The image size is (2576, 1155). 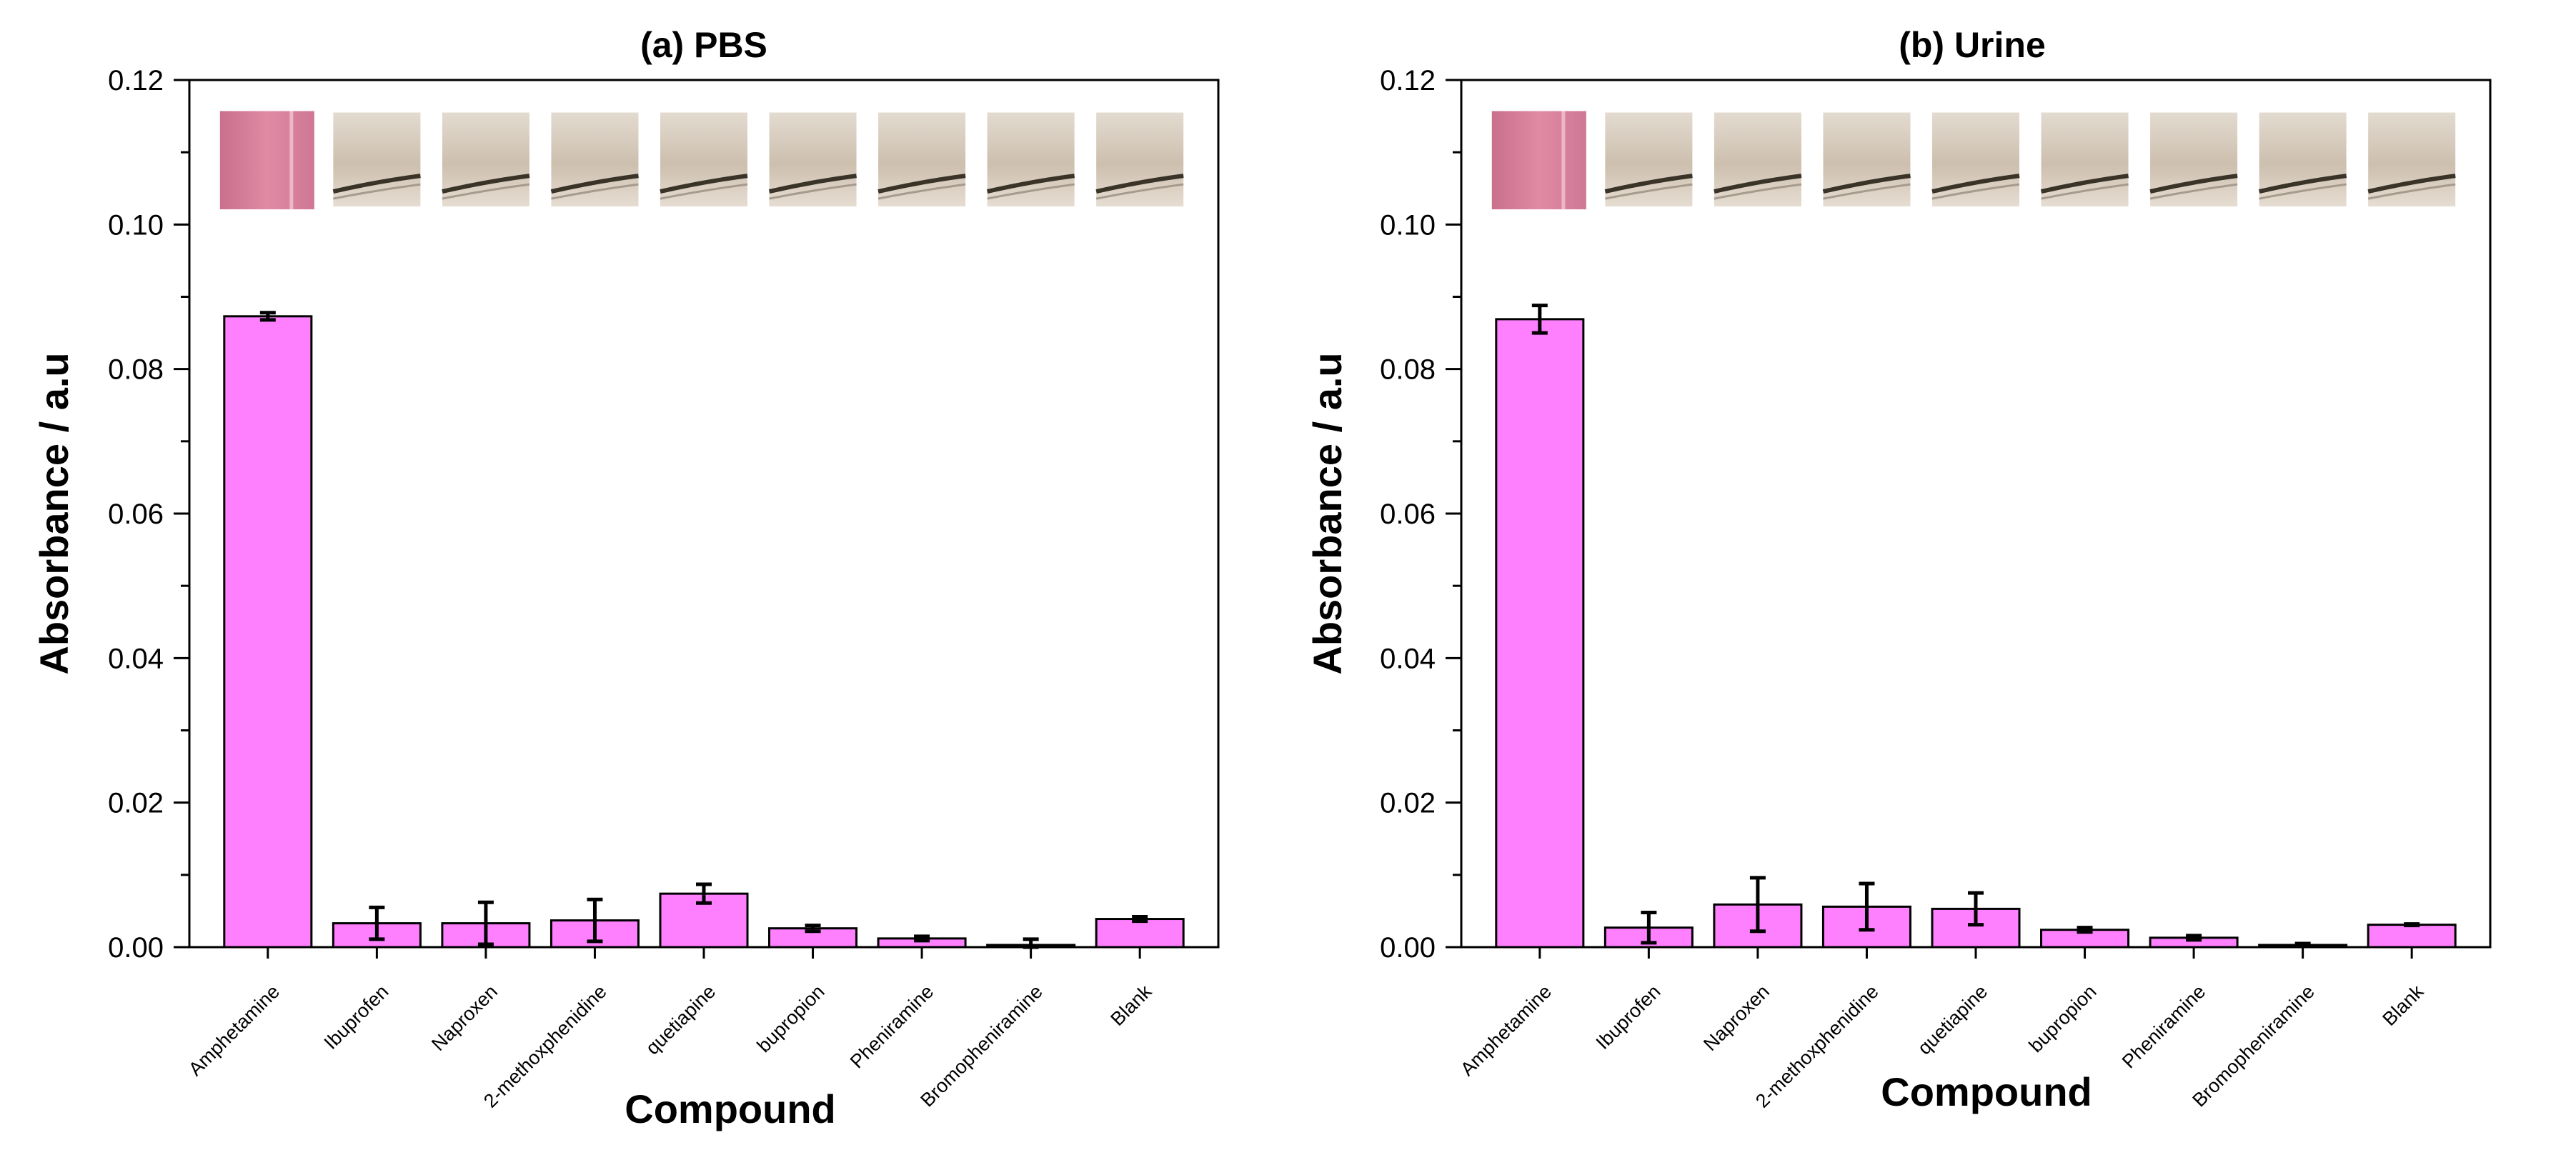 I want to click on bar-quetiapine, so click(x=704, y=920).